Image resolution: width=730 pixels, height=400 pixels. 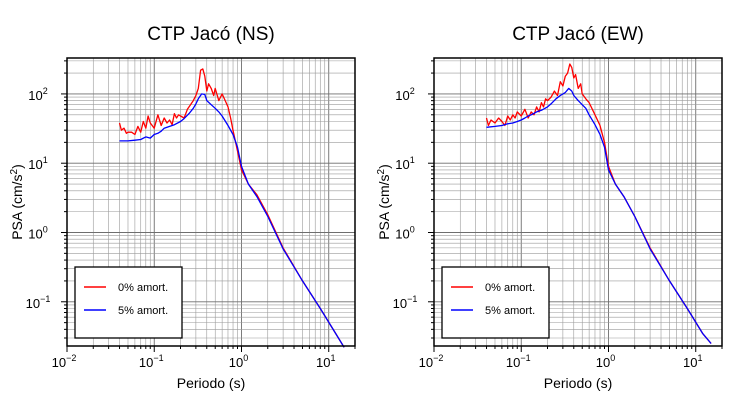 I want to click on chart-title: CTP Jacó (EW), so click(x=578, y=34).